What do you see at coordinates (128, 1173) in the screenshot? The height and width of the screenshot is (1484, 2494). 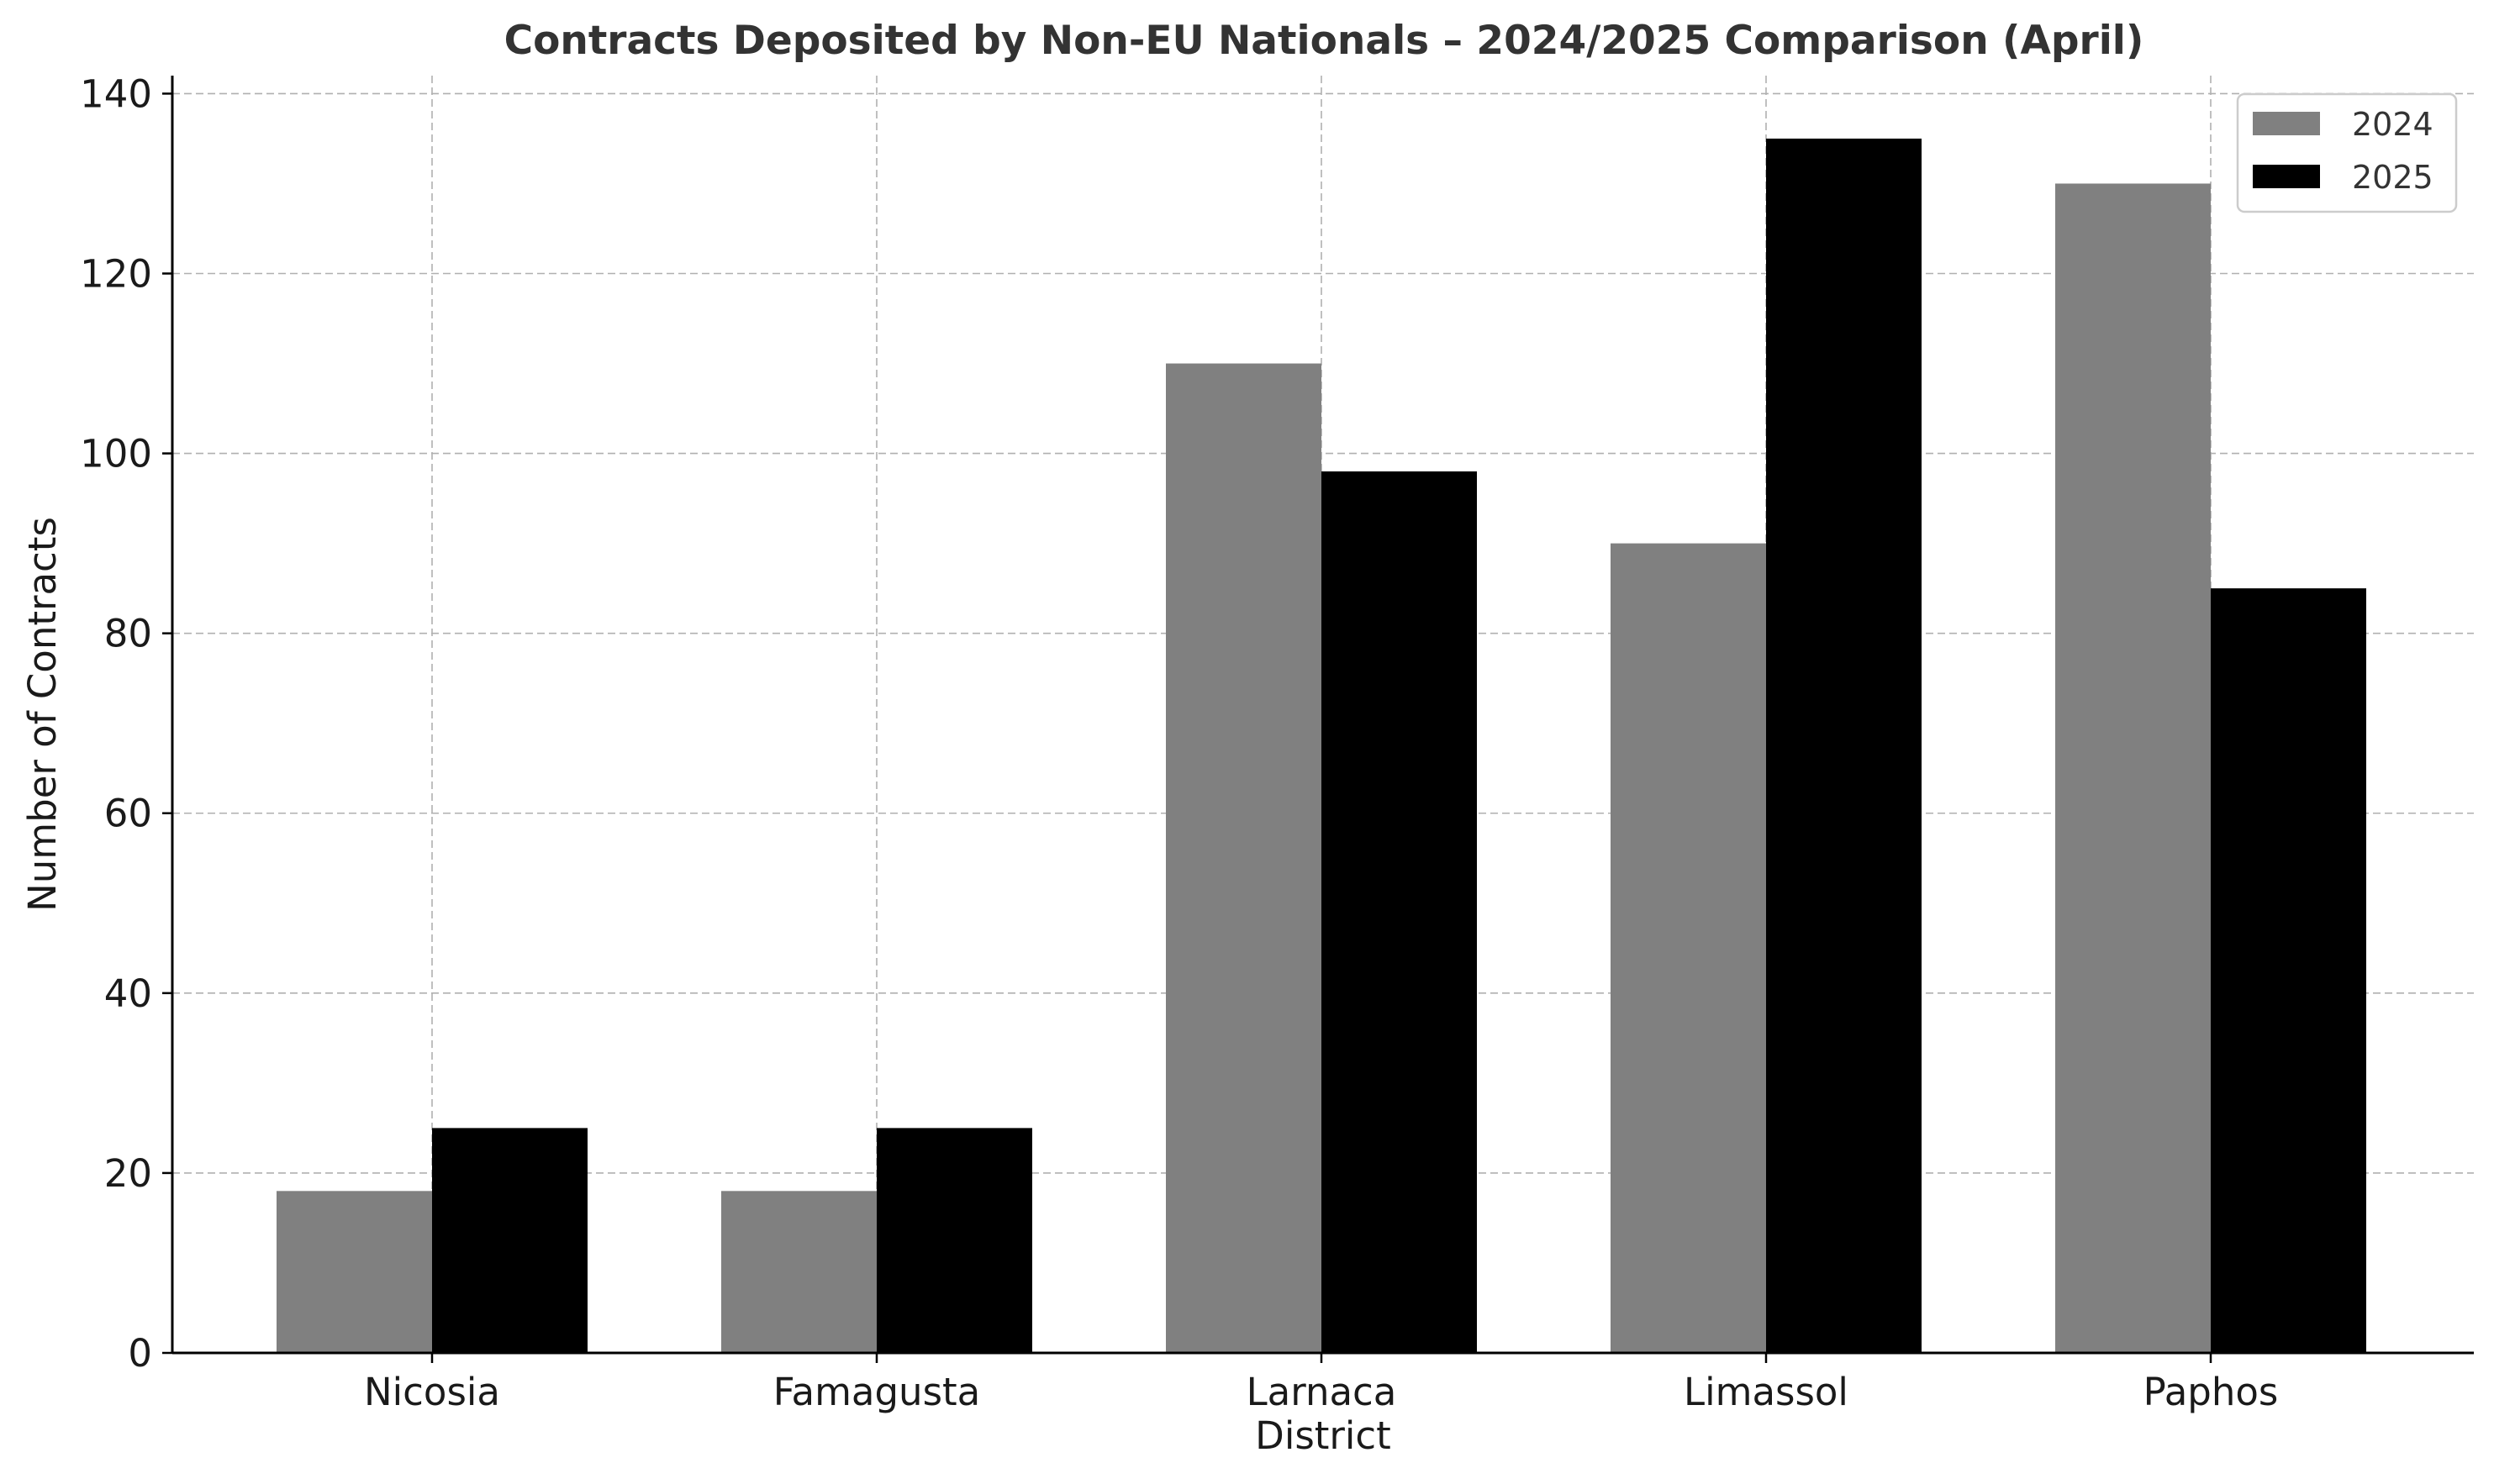 I see `y-tick-label: 20` at bounding box center [128, 1173].